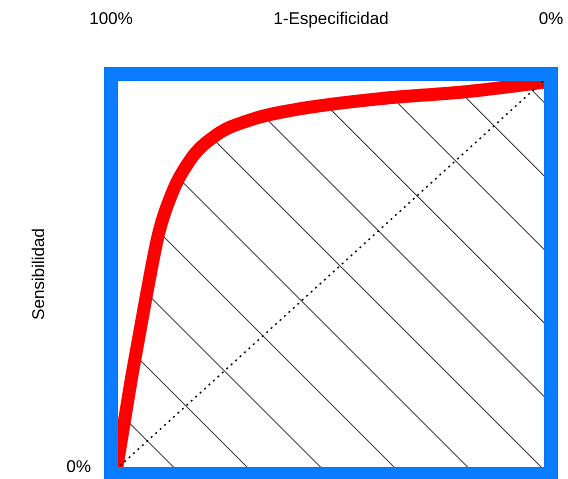 The height and width of the screenshot is (479, 568). I want to click on x-tick-label: 100%, so click(111, 18).